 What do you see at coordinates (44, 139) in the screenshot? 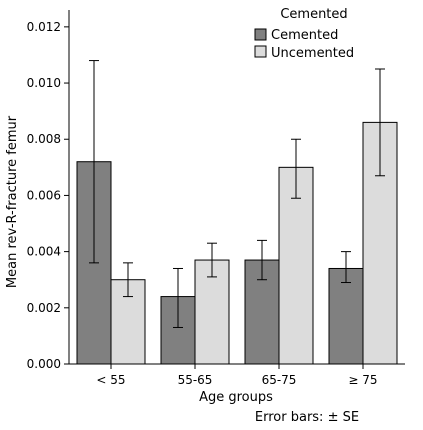
I see `y-tick-label: 0.008` at bounding box center [44, 139].